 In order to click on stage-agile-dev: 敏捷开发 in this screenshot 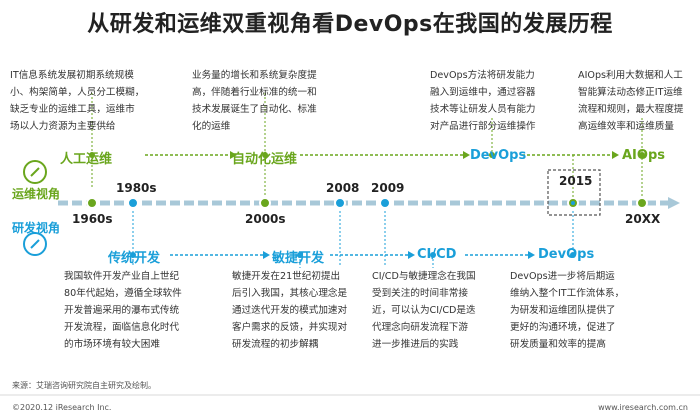, I will do `click(298, 258)`.